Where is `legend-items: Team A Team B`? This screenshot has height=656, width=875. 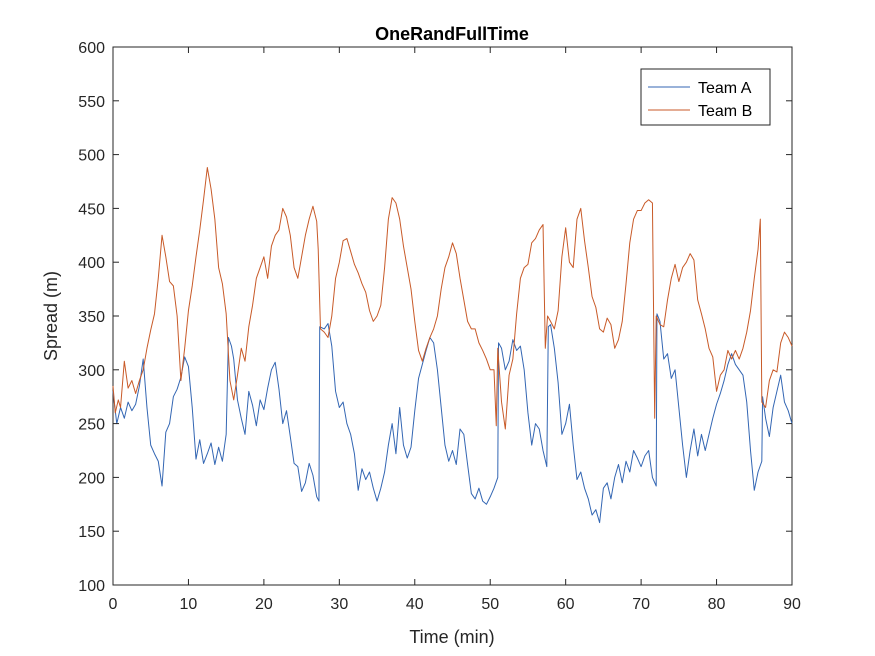 legend-items: Team A Team B is located at coordinates (700, 100).